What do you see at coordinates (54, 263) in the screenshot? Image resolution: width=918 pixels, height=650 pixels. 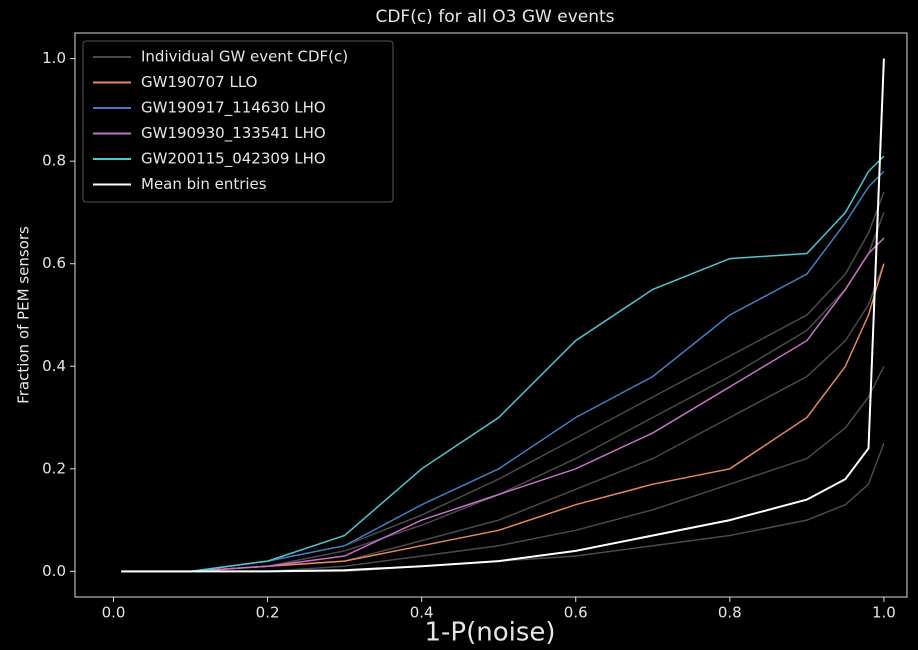 I see `y-tick-label: 0.6` at bounding box center [54, 263].